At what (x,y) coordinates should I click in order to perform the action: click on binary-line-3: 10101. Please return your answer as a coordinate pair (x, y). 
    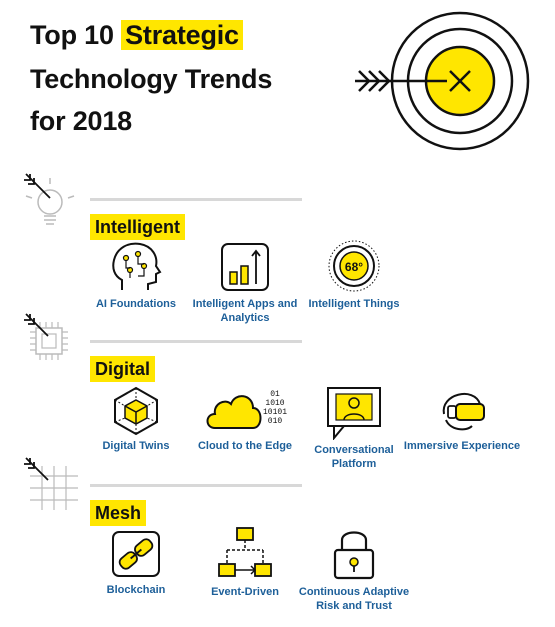
    Looking at the image, I should click on (275, 412).